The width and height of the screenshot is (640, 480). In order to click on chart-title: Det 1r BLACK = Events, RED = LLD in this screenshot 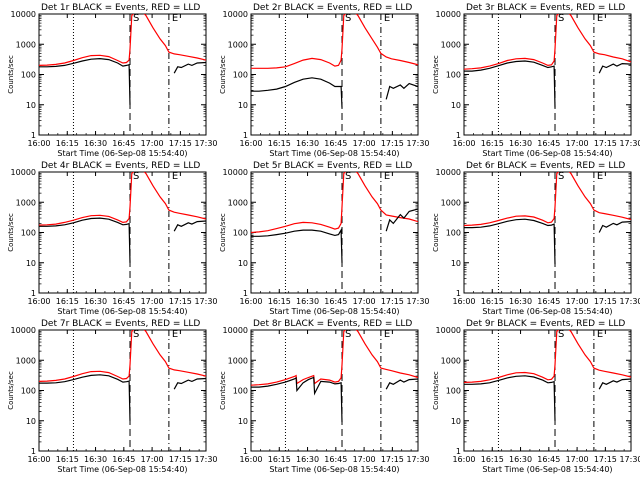, I will do `click(120, 8)`.